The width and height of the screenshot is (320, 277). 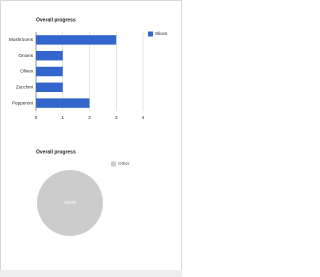 I want to click on x-tick-label: 2, so click(x=89, y=117).